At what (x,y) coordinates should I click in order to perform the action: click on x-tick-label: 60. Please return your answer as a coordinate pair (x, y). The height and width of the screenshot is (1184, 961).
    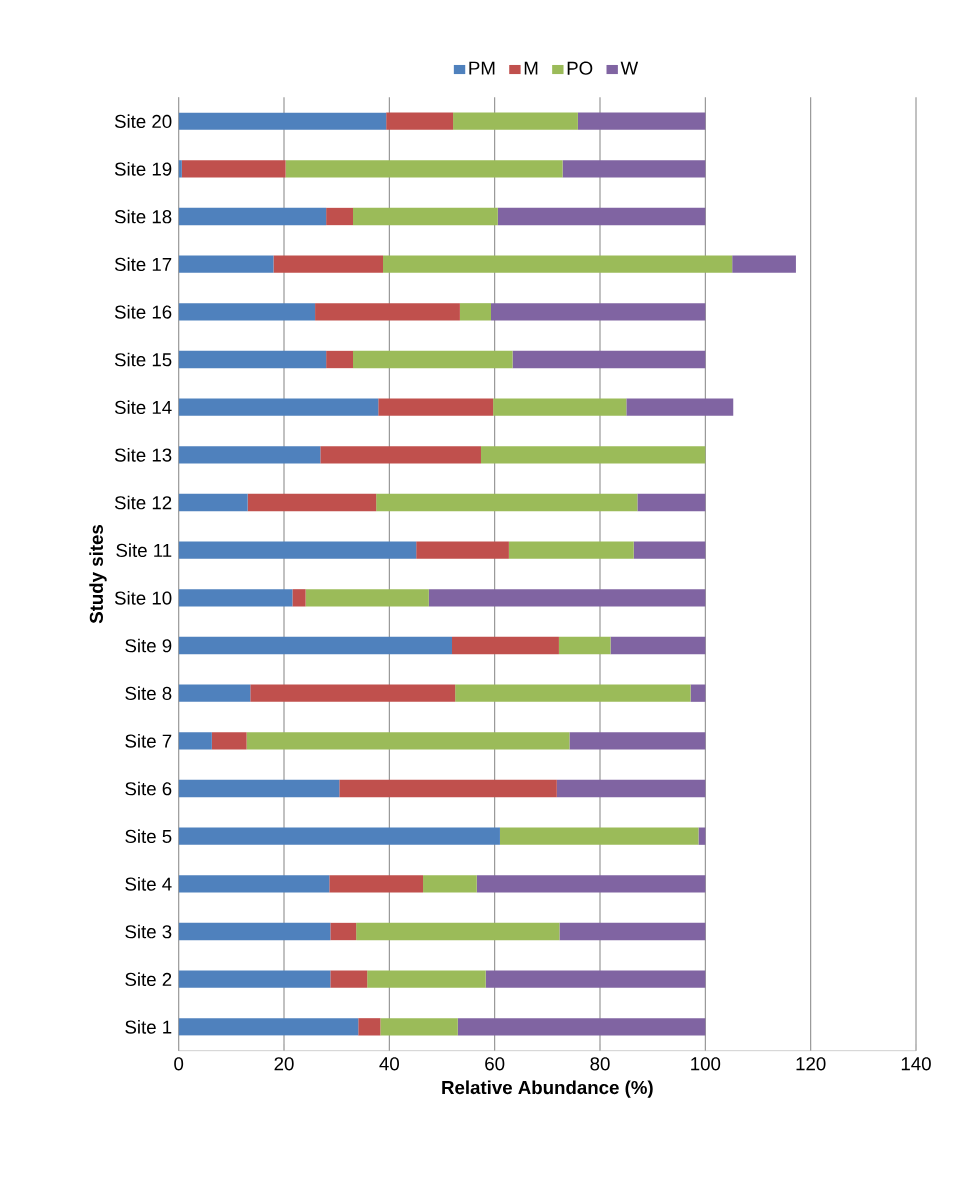
    Looking at the image, I should click on (495, 1064).